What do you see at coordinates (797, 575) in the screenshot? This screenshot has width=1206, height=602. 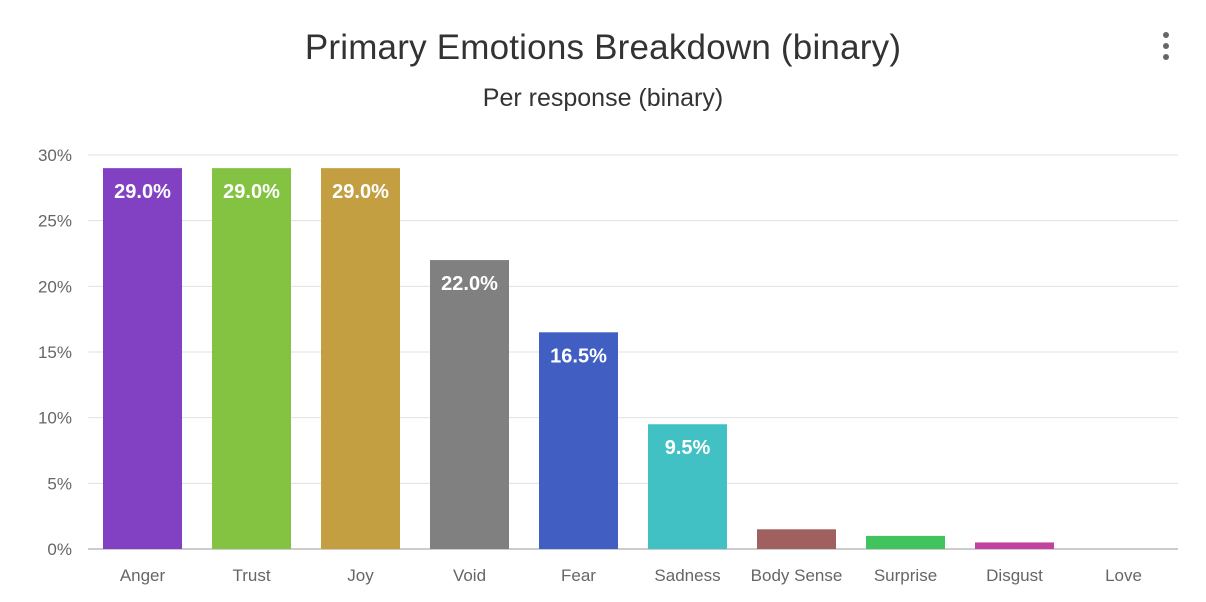 I see `category-label: Body Sense` at bounding box center [797, 575].